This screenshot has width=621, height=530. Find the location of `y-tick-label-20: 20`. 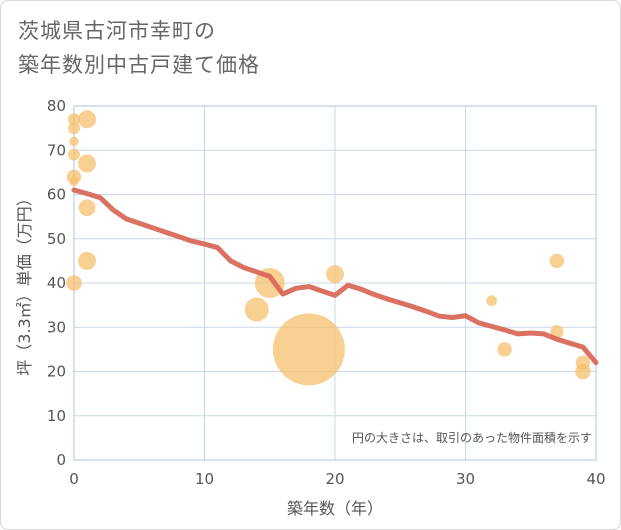

y-tick-label-20: 20 is located at coordinates (56, 372).